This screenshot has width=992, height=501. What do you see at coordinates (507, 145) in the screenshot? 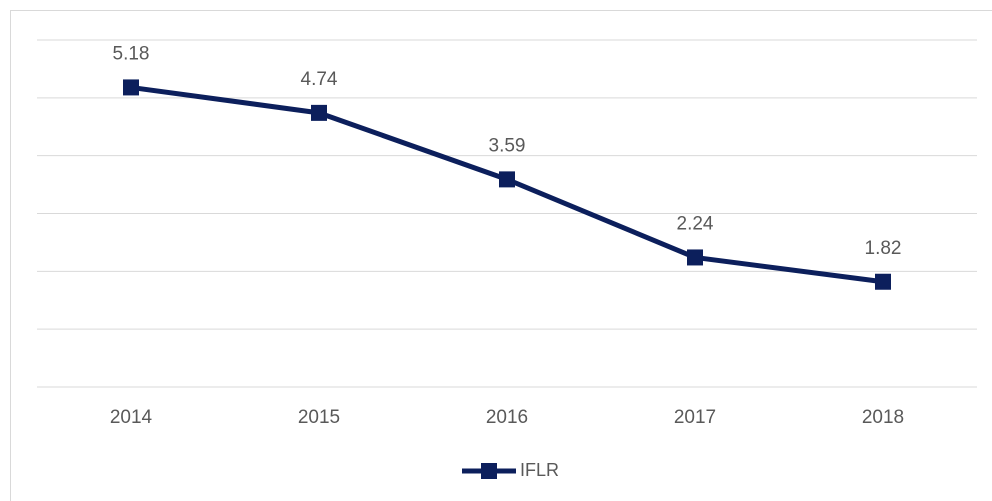
I see `data-label: 3.59` at bounding box center [507, 145].